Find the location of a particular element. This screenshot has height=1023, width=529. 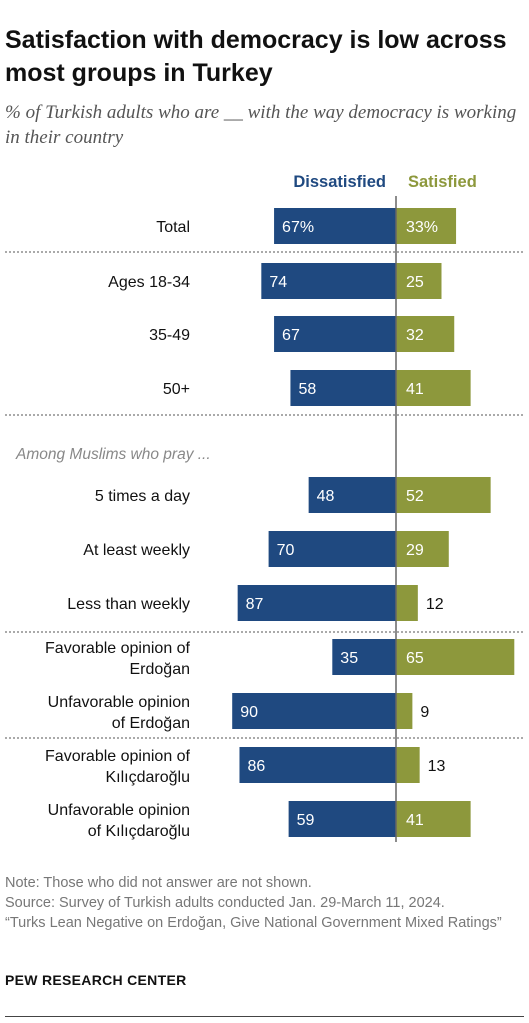

value-dissatisfied: 59 is located at coordinates (306, 820).